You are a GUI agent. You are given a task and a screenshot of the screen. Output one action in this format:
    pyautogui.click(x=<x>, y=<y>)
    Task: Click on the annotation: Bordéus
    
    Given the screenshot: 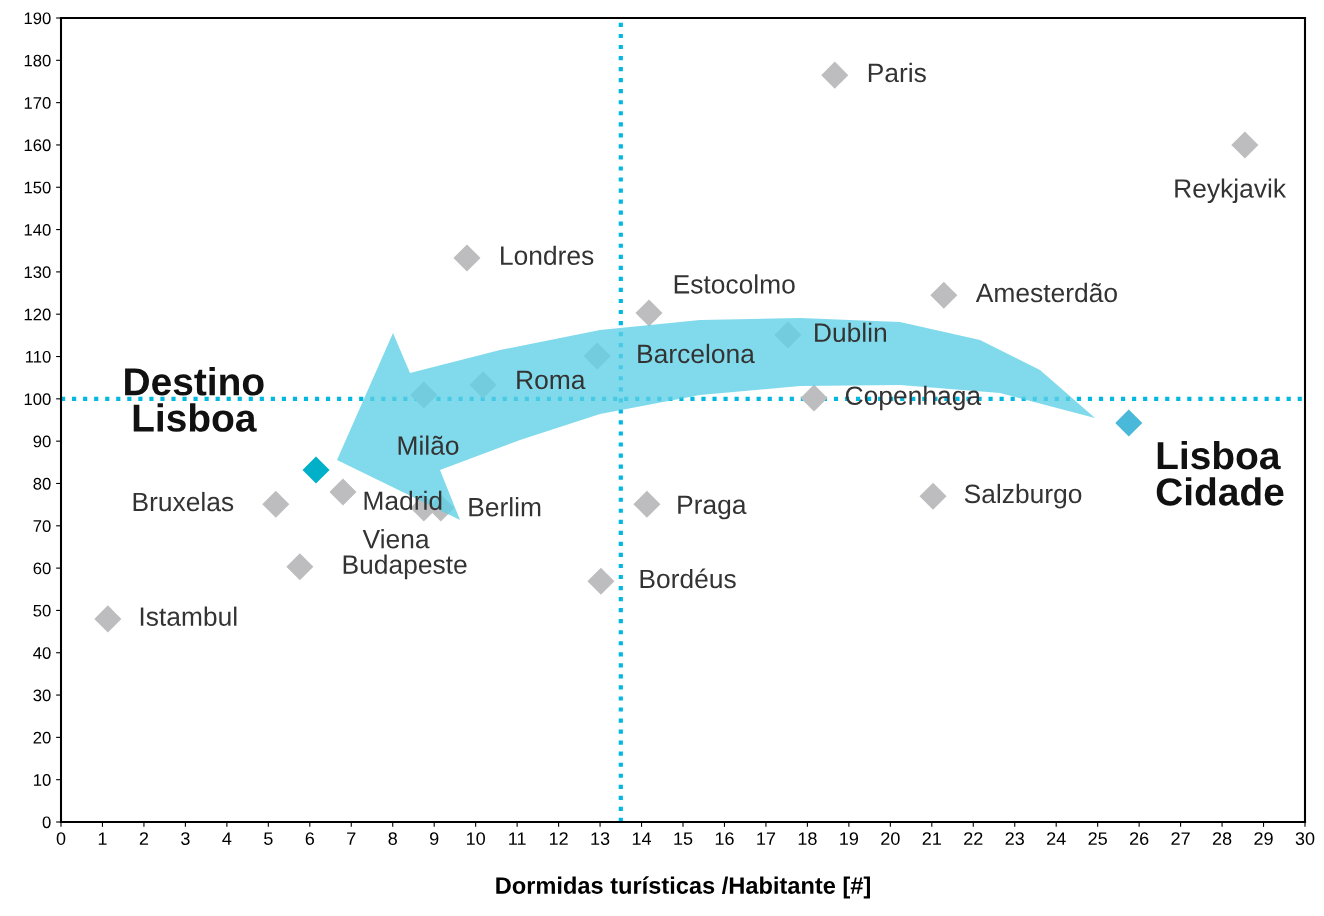 What is the action you would take?
    pyautogui.click(x=688, y=578)
    